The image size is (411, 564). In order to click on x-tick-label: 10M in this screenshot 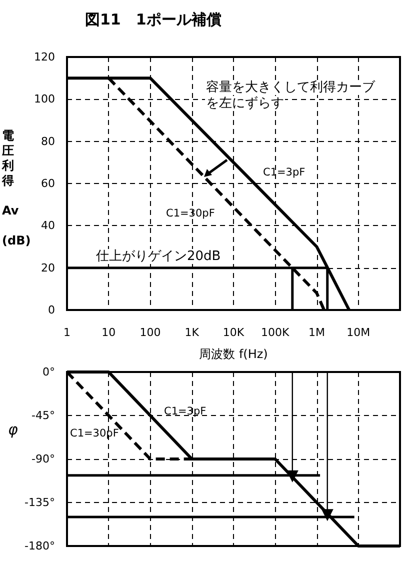, I will do `click(358, 332)`.